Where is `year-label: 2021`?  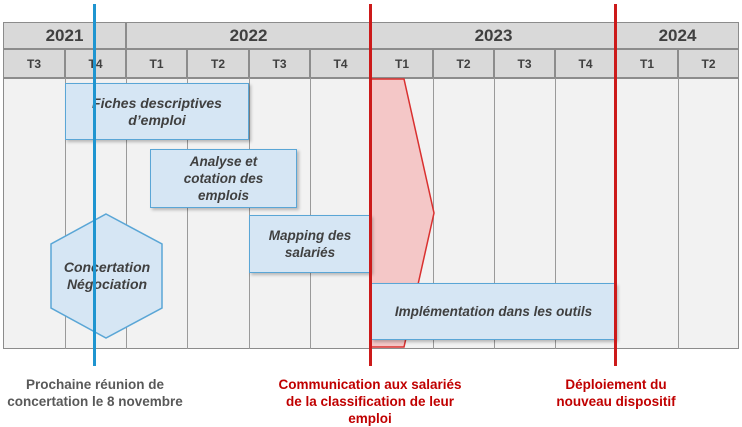
year-label: 2021 is located at coordinates (64, 35).